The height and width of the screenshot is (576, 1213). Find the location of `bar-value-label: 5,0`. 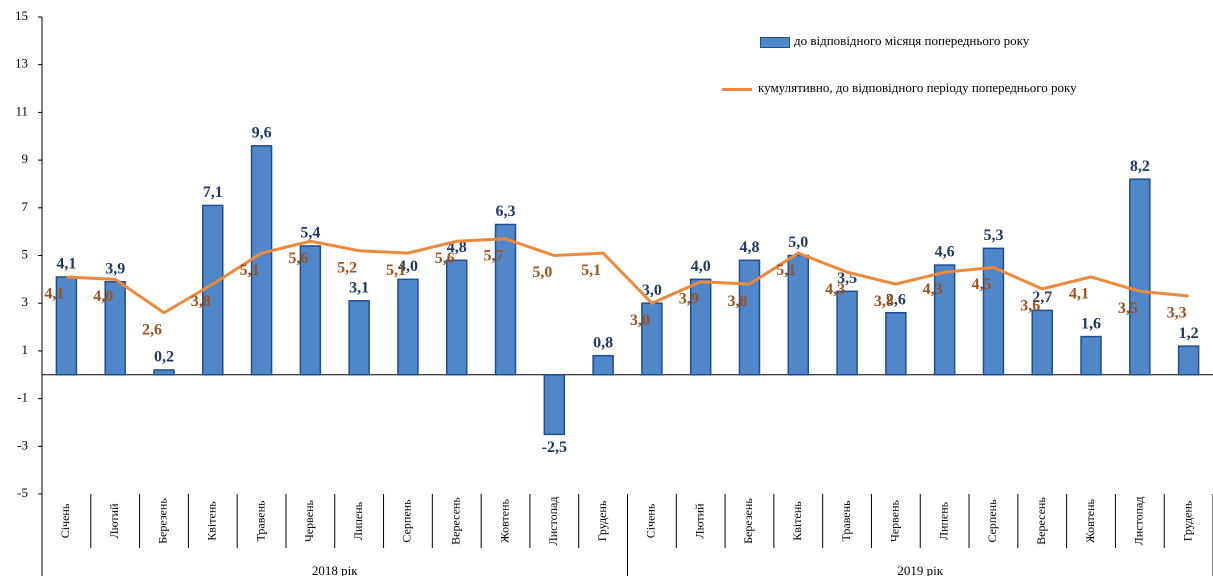

bar-value-label: 5,0 is located at coordinates (798, 242).